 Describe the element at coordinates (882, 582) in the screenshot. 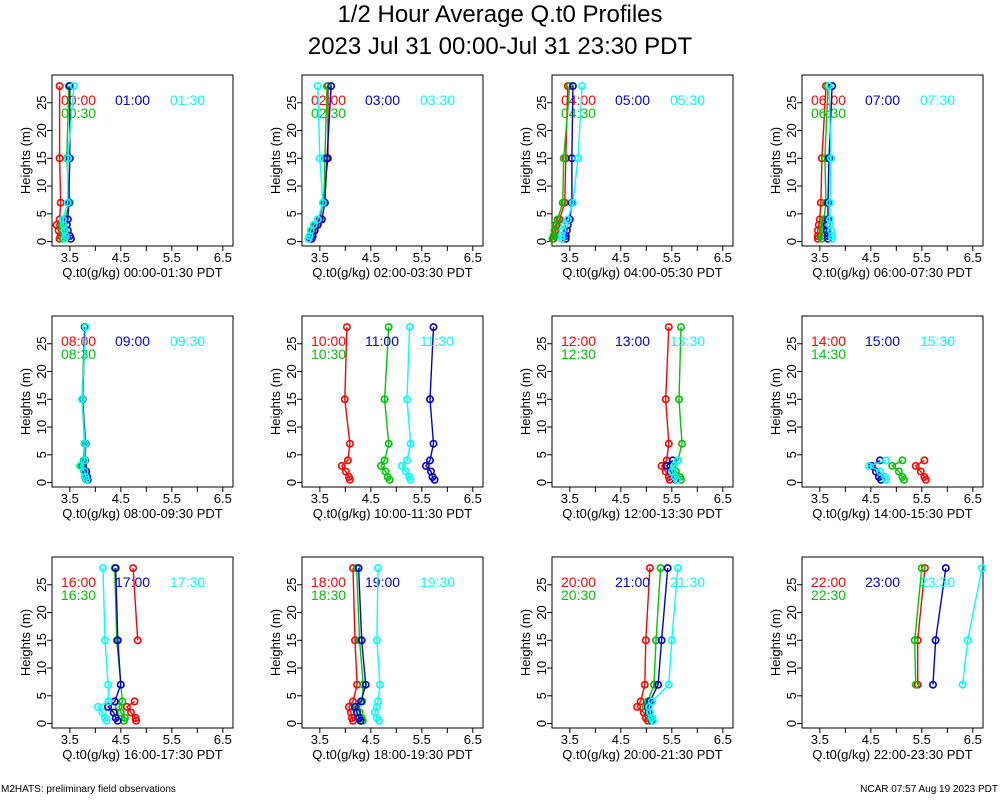

I see `legend-label: 23:00` at that location.